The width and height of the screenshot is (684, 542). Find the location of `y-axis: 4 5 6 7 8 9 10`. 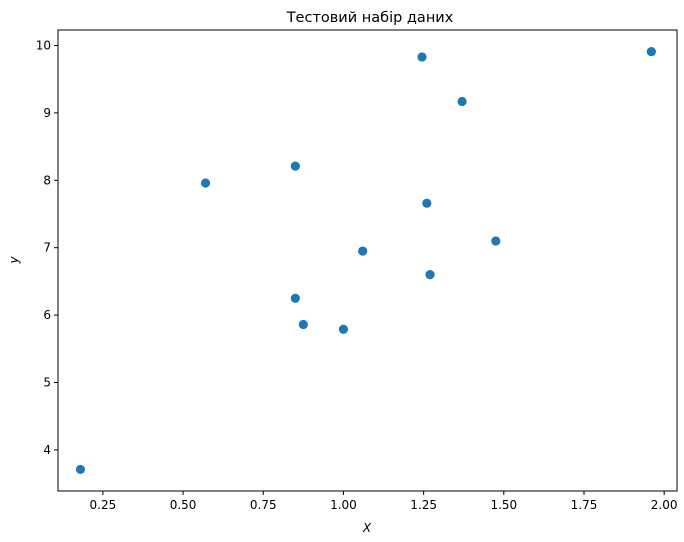

y-axis: 4 5 6 7 8 9 10 is located at coordinates (47, 248).